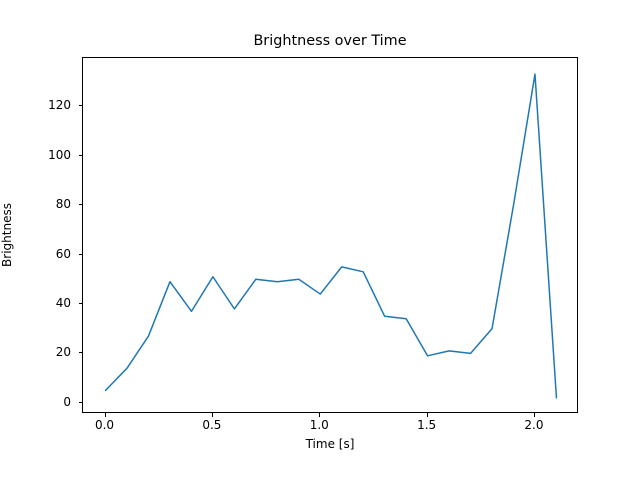 This screenshot has width=640, height=480. I want to click on x-tick-label: 1.0, so click(319, 425).